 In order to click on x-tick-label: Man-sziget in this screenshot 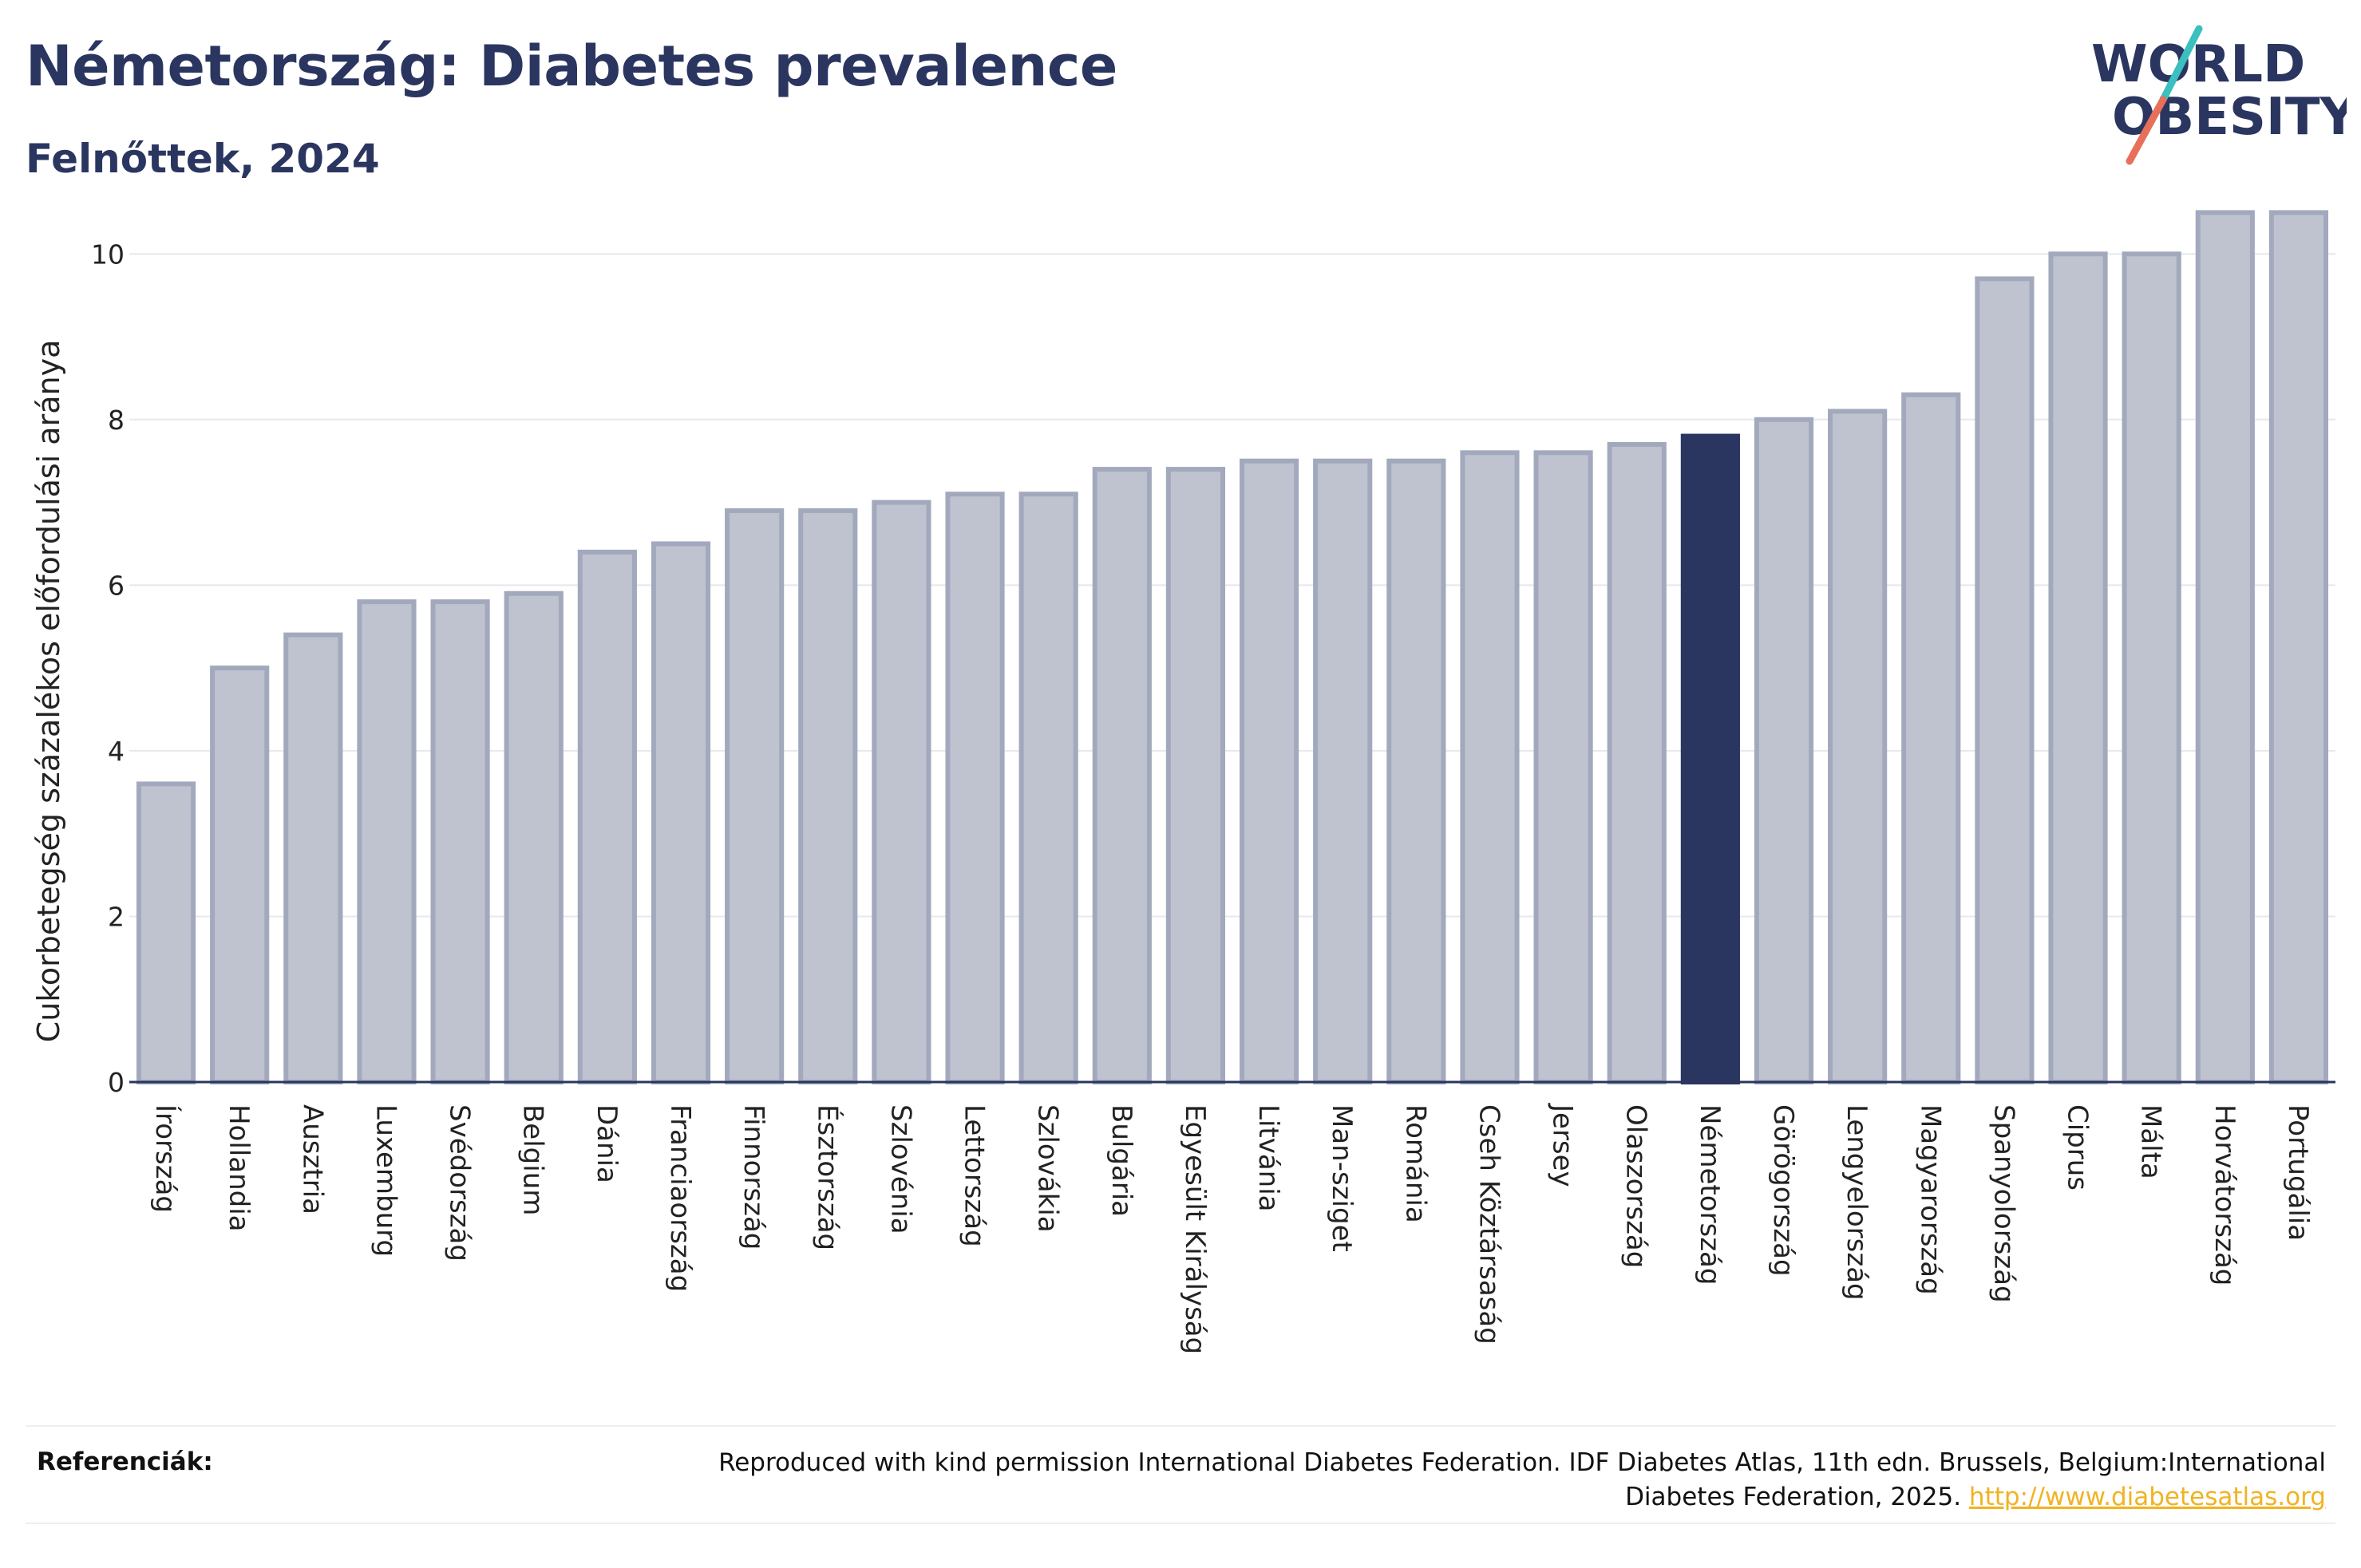, I will do `click(1342, 1178)`.